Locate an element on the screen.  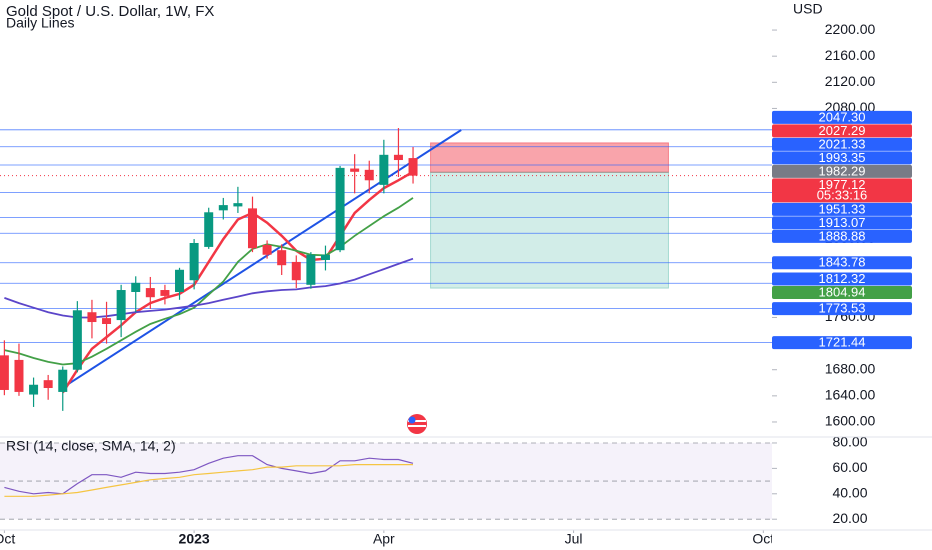
level-label: 1982.29 is located at coordinates (842, 170).